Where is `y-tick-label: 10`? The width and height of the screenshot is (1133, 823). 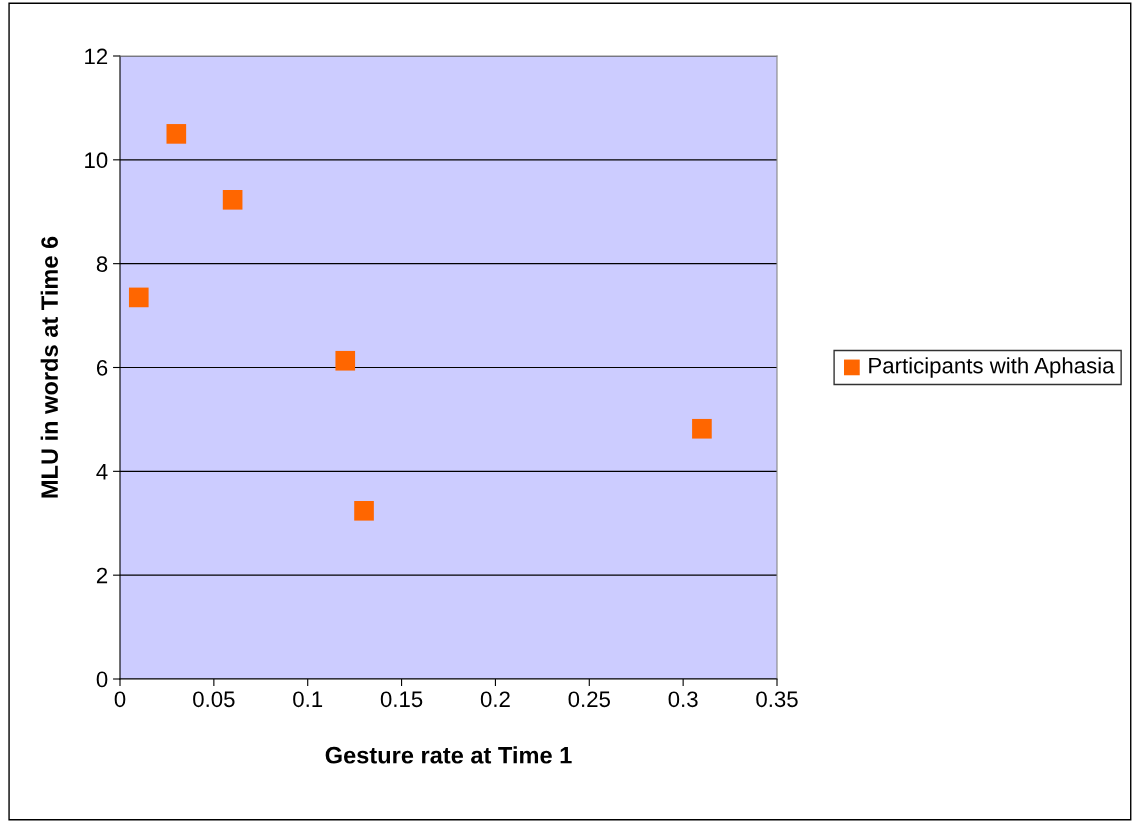 y-tick-label: 10 is located at coordinates (96, 160).